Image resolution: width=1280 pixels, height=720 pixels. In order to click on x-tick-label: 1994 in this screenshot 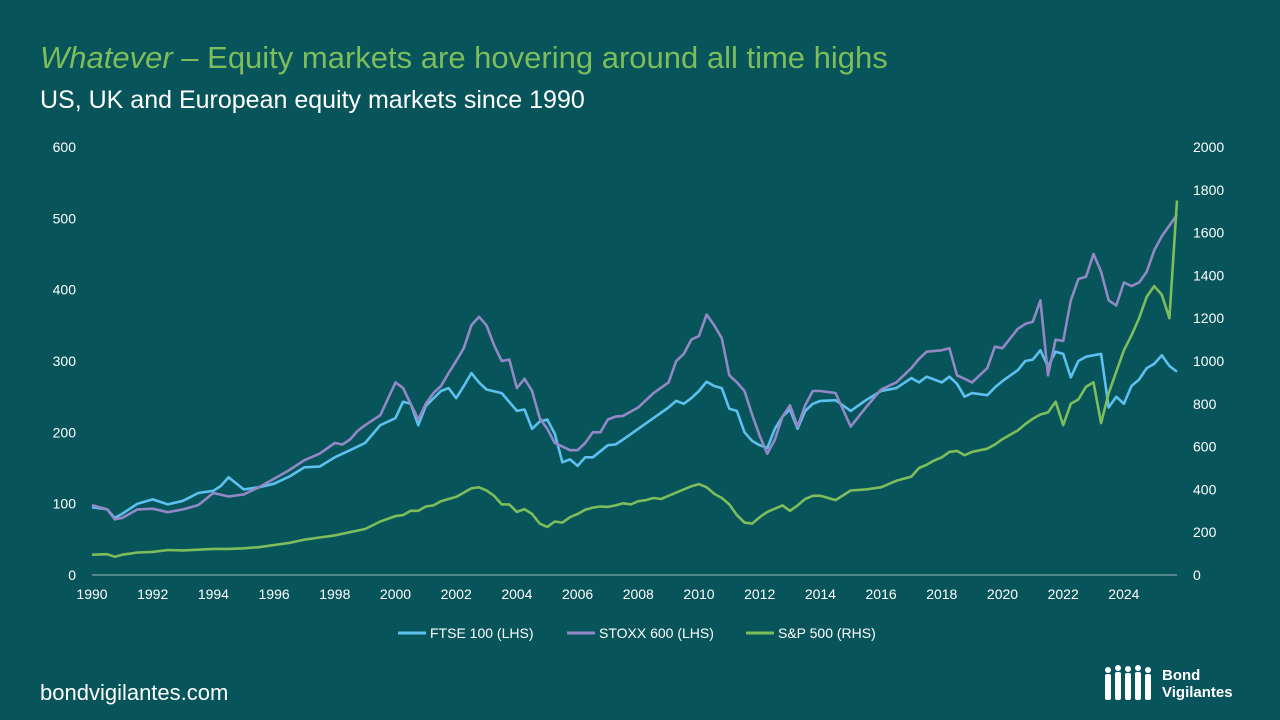, I will do `click(213, 594)`.